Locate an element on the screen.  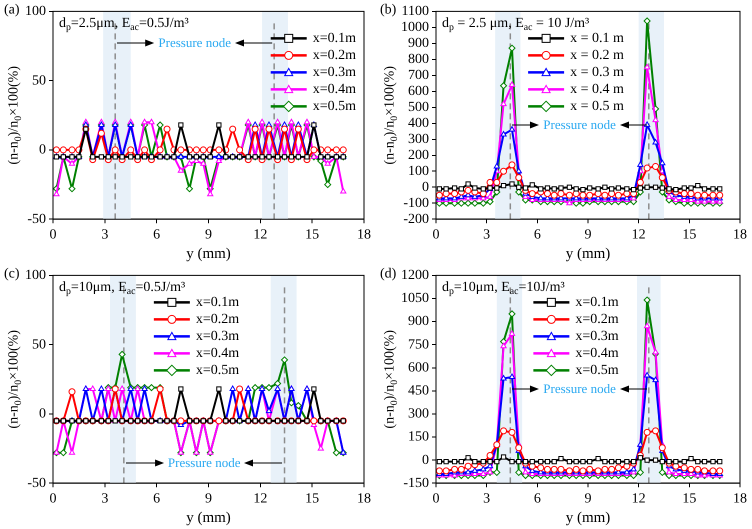
y-tick-label: 1200 is located at coordinates (415, 276).